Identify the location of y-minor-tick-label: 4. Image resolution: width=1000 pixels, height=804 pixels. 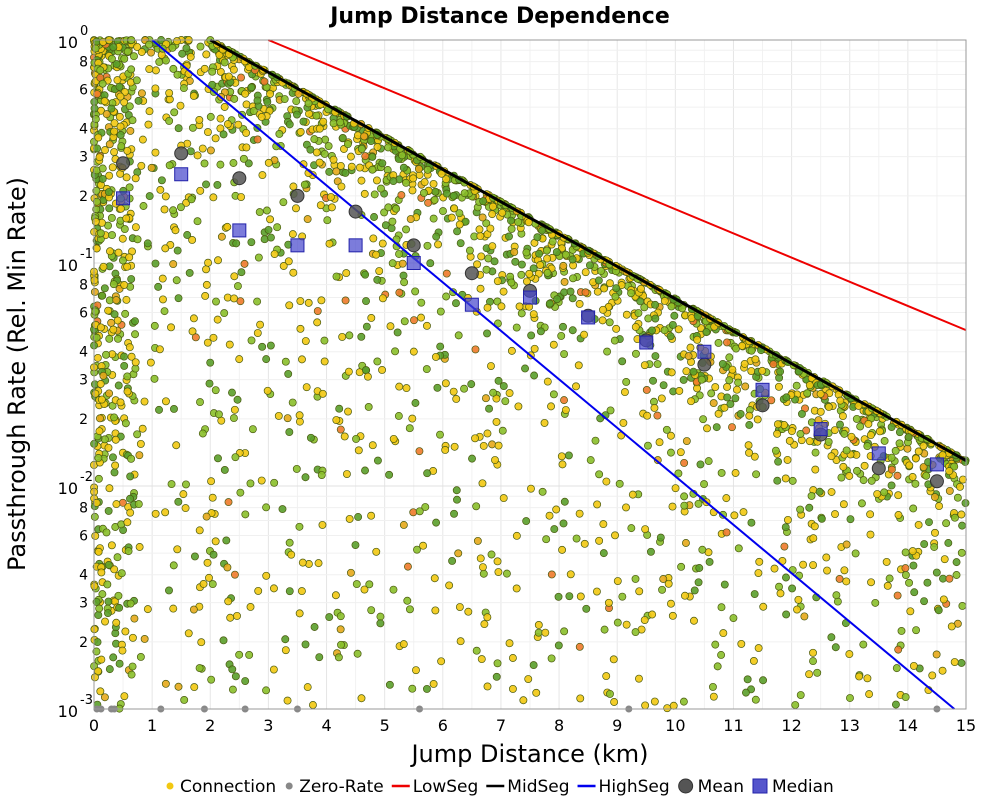
(83, 576).